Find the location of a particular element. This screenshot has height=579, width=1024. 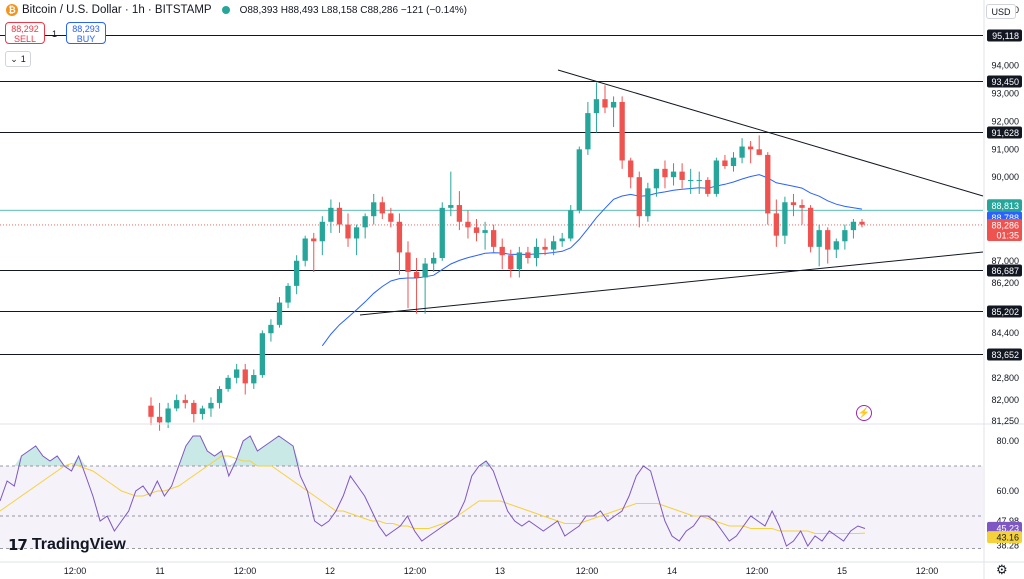

buy-price-label: 88,813 is located at coordinates (1005, 206).